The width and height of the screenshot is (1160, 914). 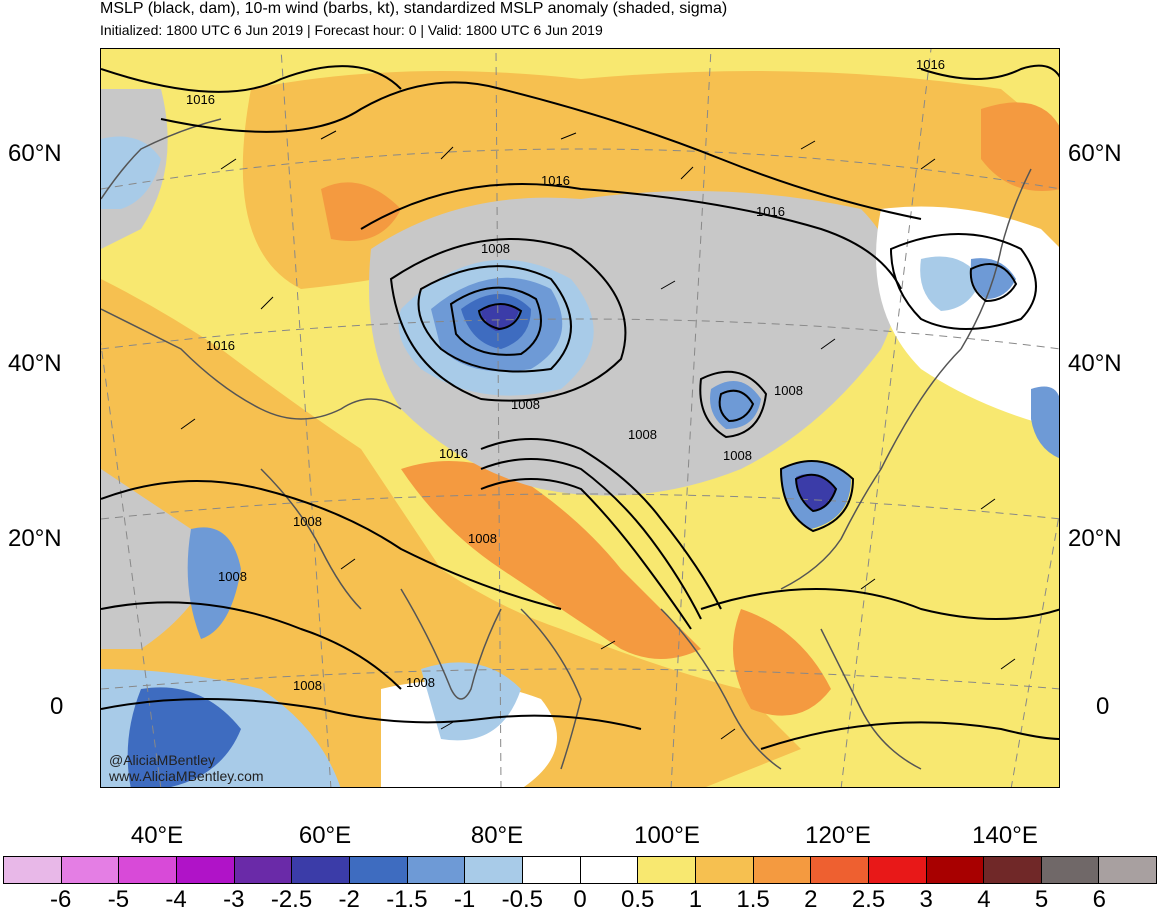 I want to click on colorbar-tick-label: 5, so click(x=1041, y=899).